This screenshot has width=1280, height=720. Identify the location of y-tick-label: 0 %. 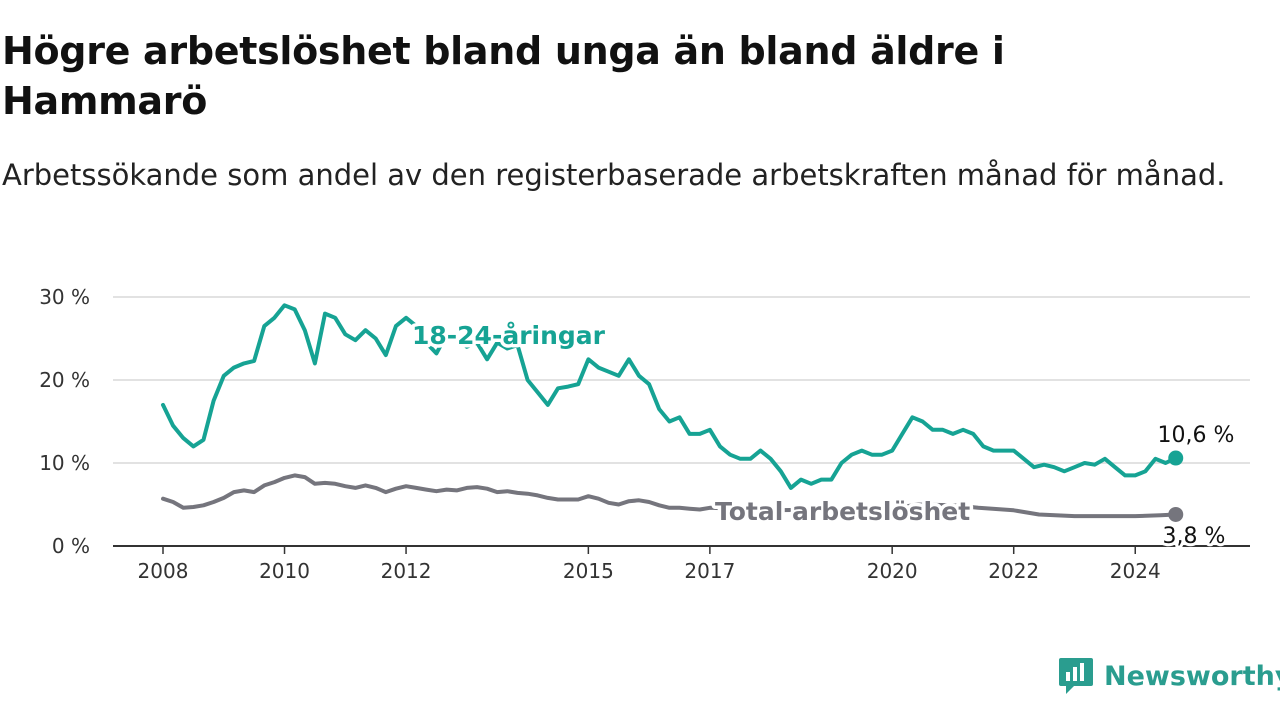
(71, 546).